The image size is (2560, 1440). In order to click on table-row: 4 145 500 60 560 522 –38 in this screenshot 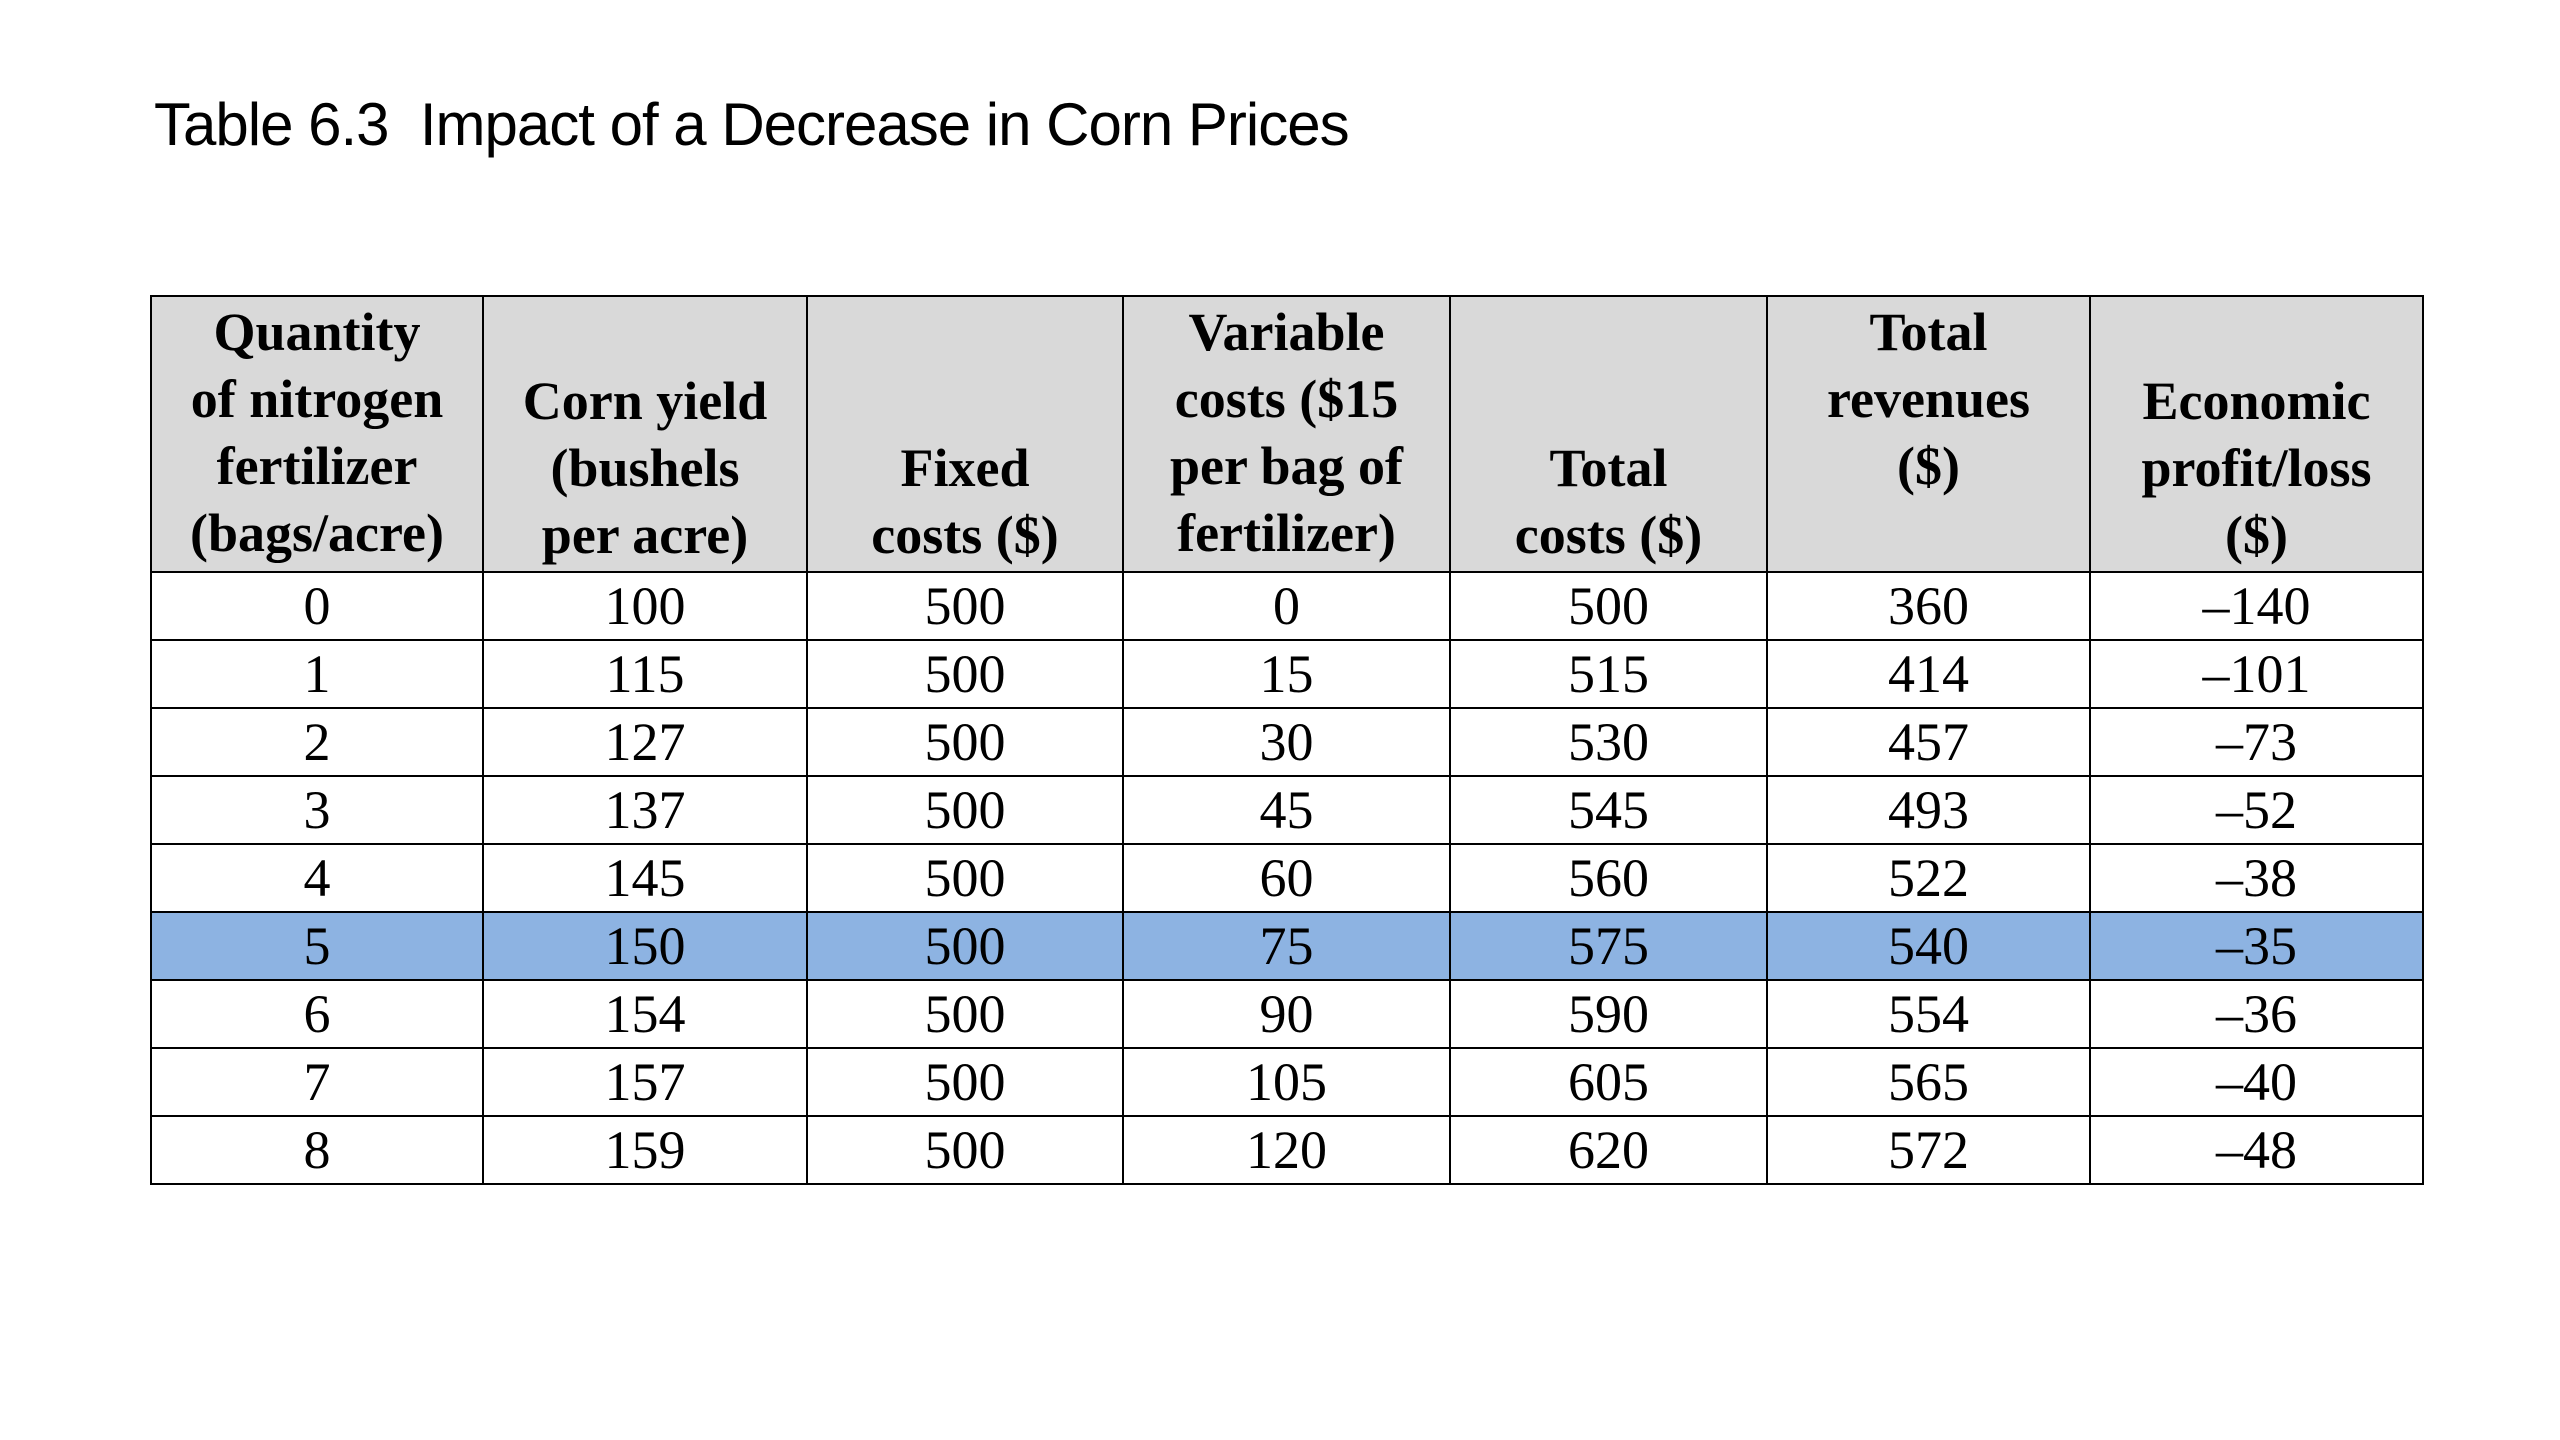, I will do `click(1287, 878)`.